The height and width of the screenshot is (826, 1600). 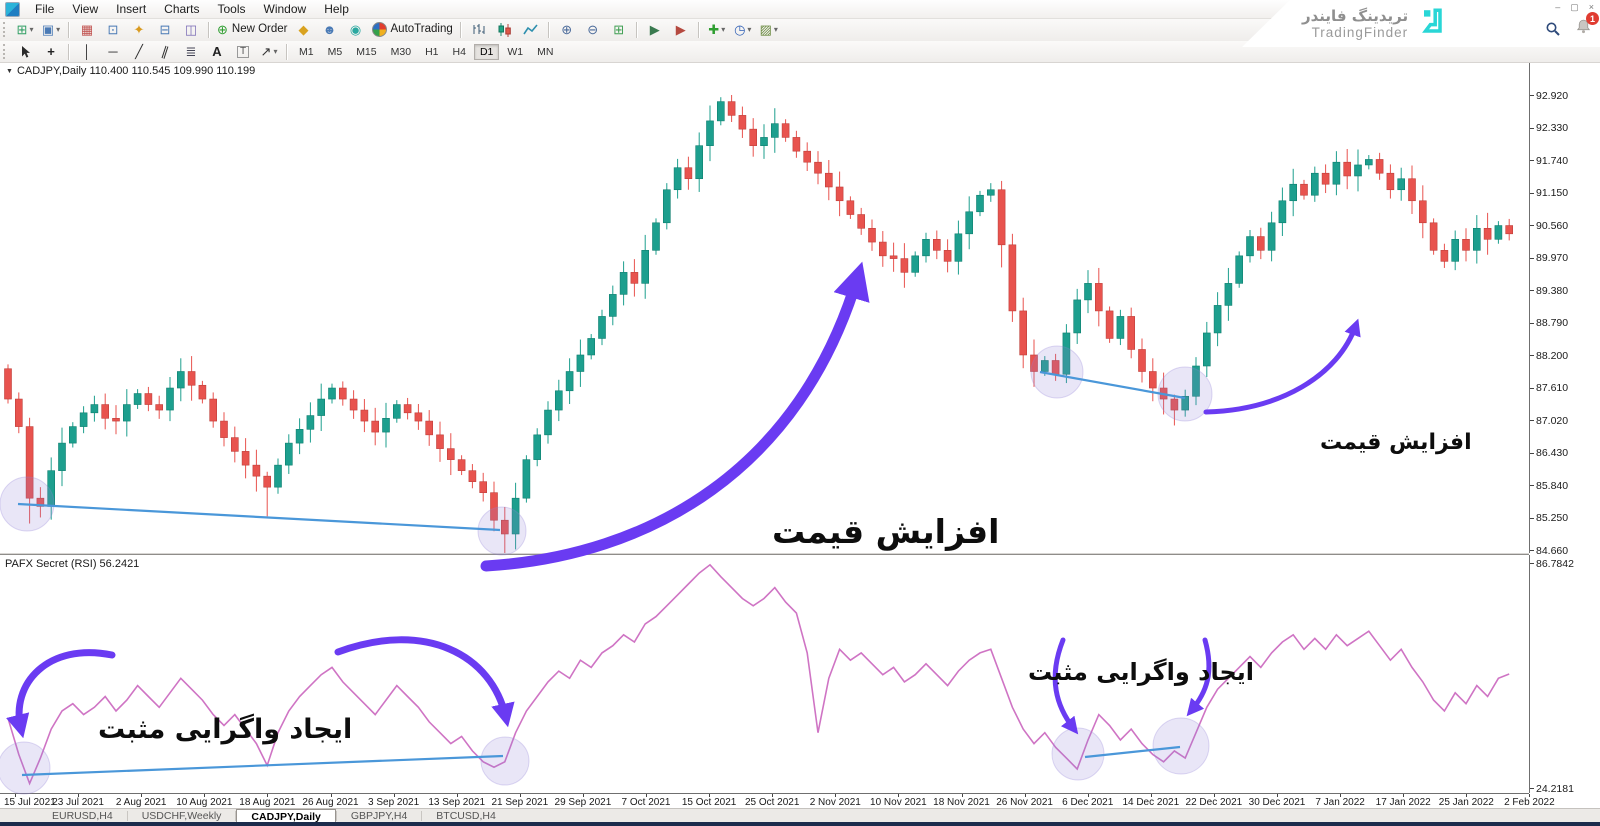 I want to click on chart-tab-btcusd: BTCUSD,H4, so click(x=466, y=816).